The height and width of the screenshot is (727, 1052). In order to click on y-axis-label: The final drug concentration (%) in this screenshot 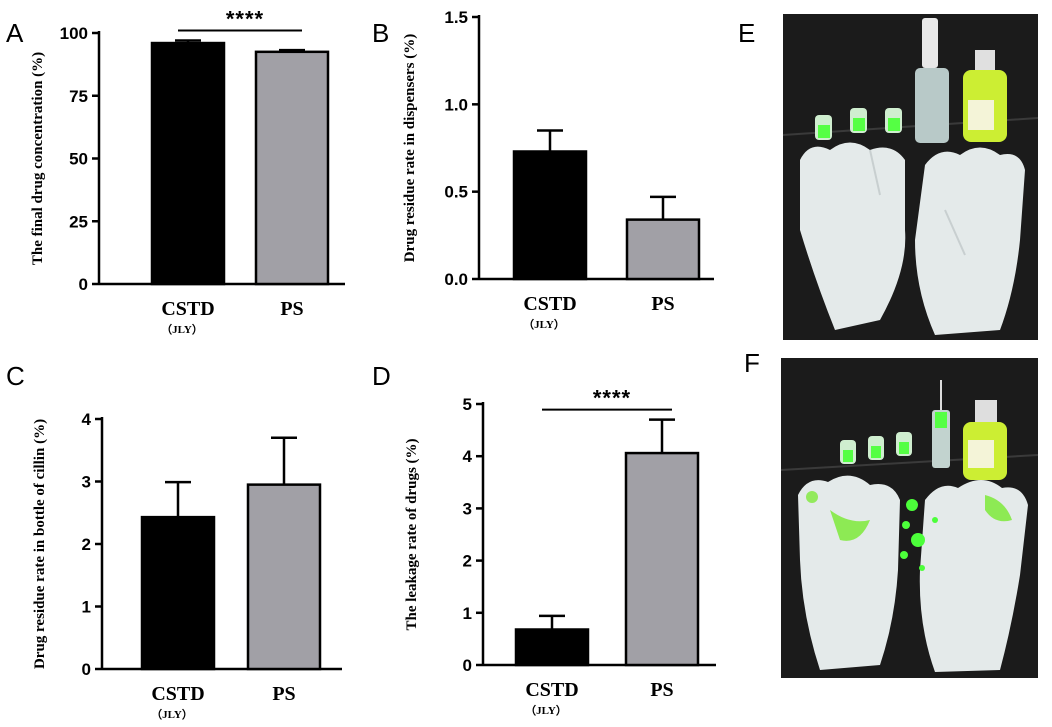, I will do `click(38, 158)`.